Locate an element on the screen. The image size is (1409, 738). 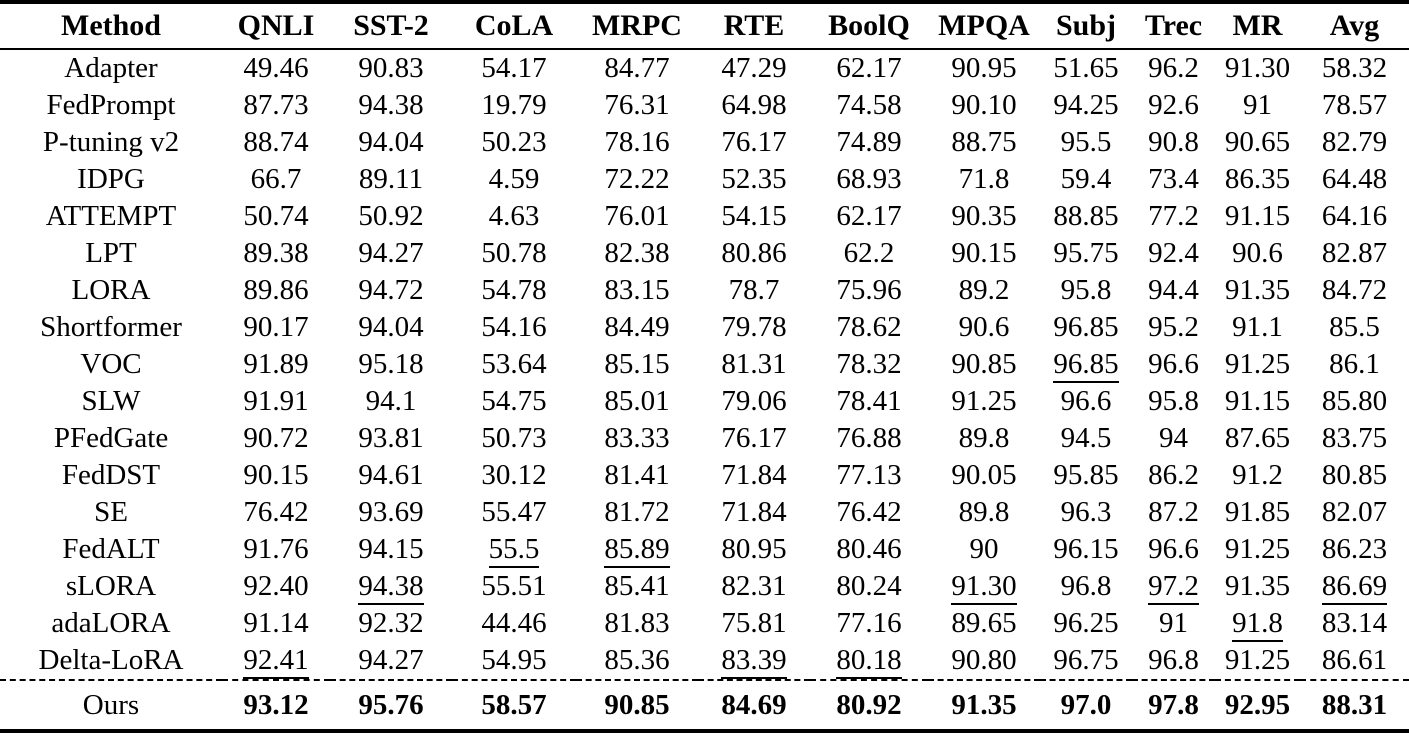
score-cell: 94.61 is located at coordinates (391, 475).